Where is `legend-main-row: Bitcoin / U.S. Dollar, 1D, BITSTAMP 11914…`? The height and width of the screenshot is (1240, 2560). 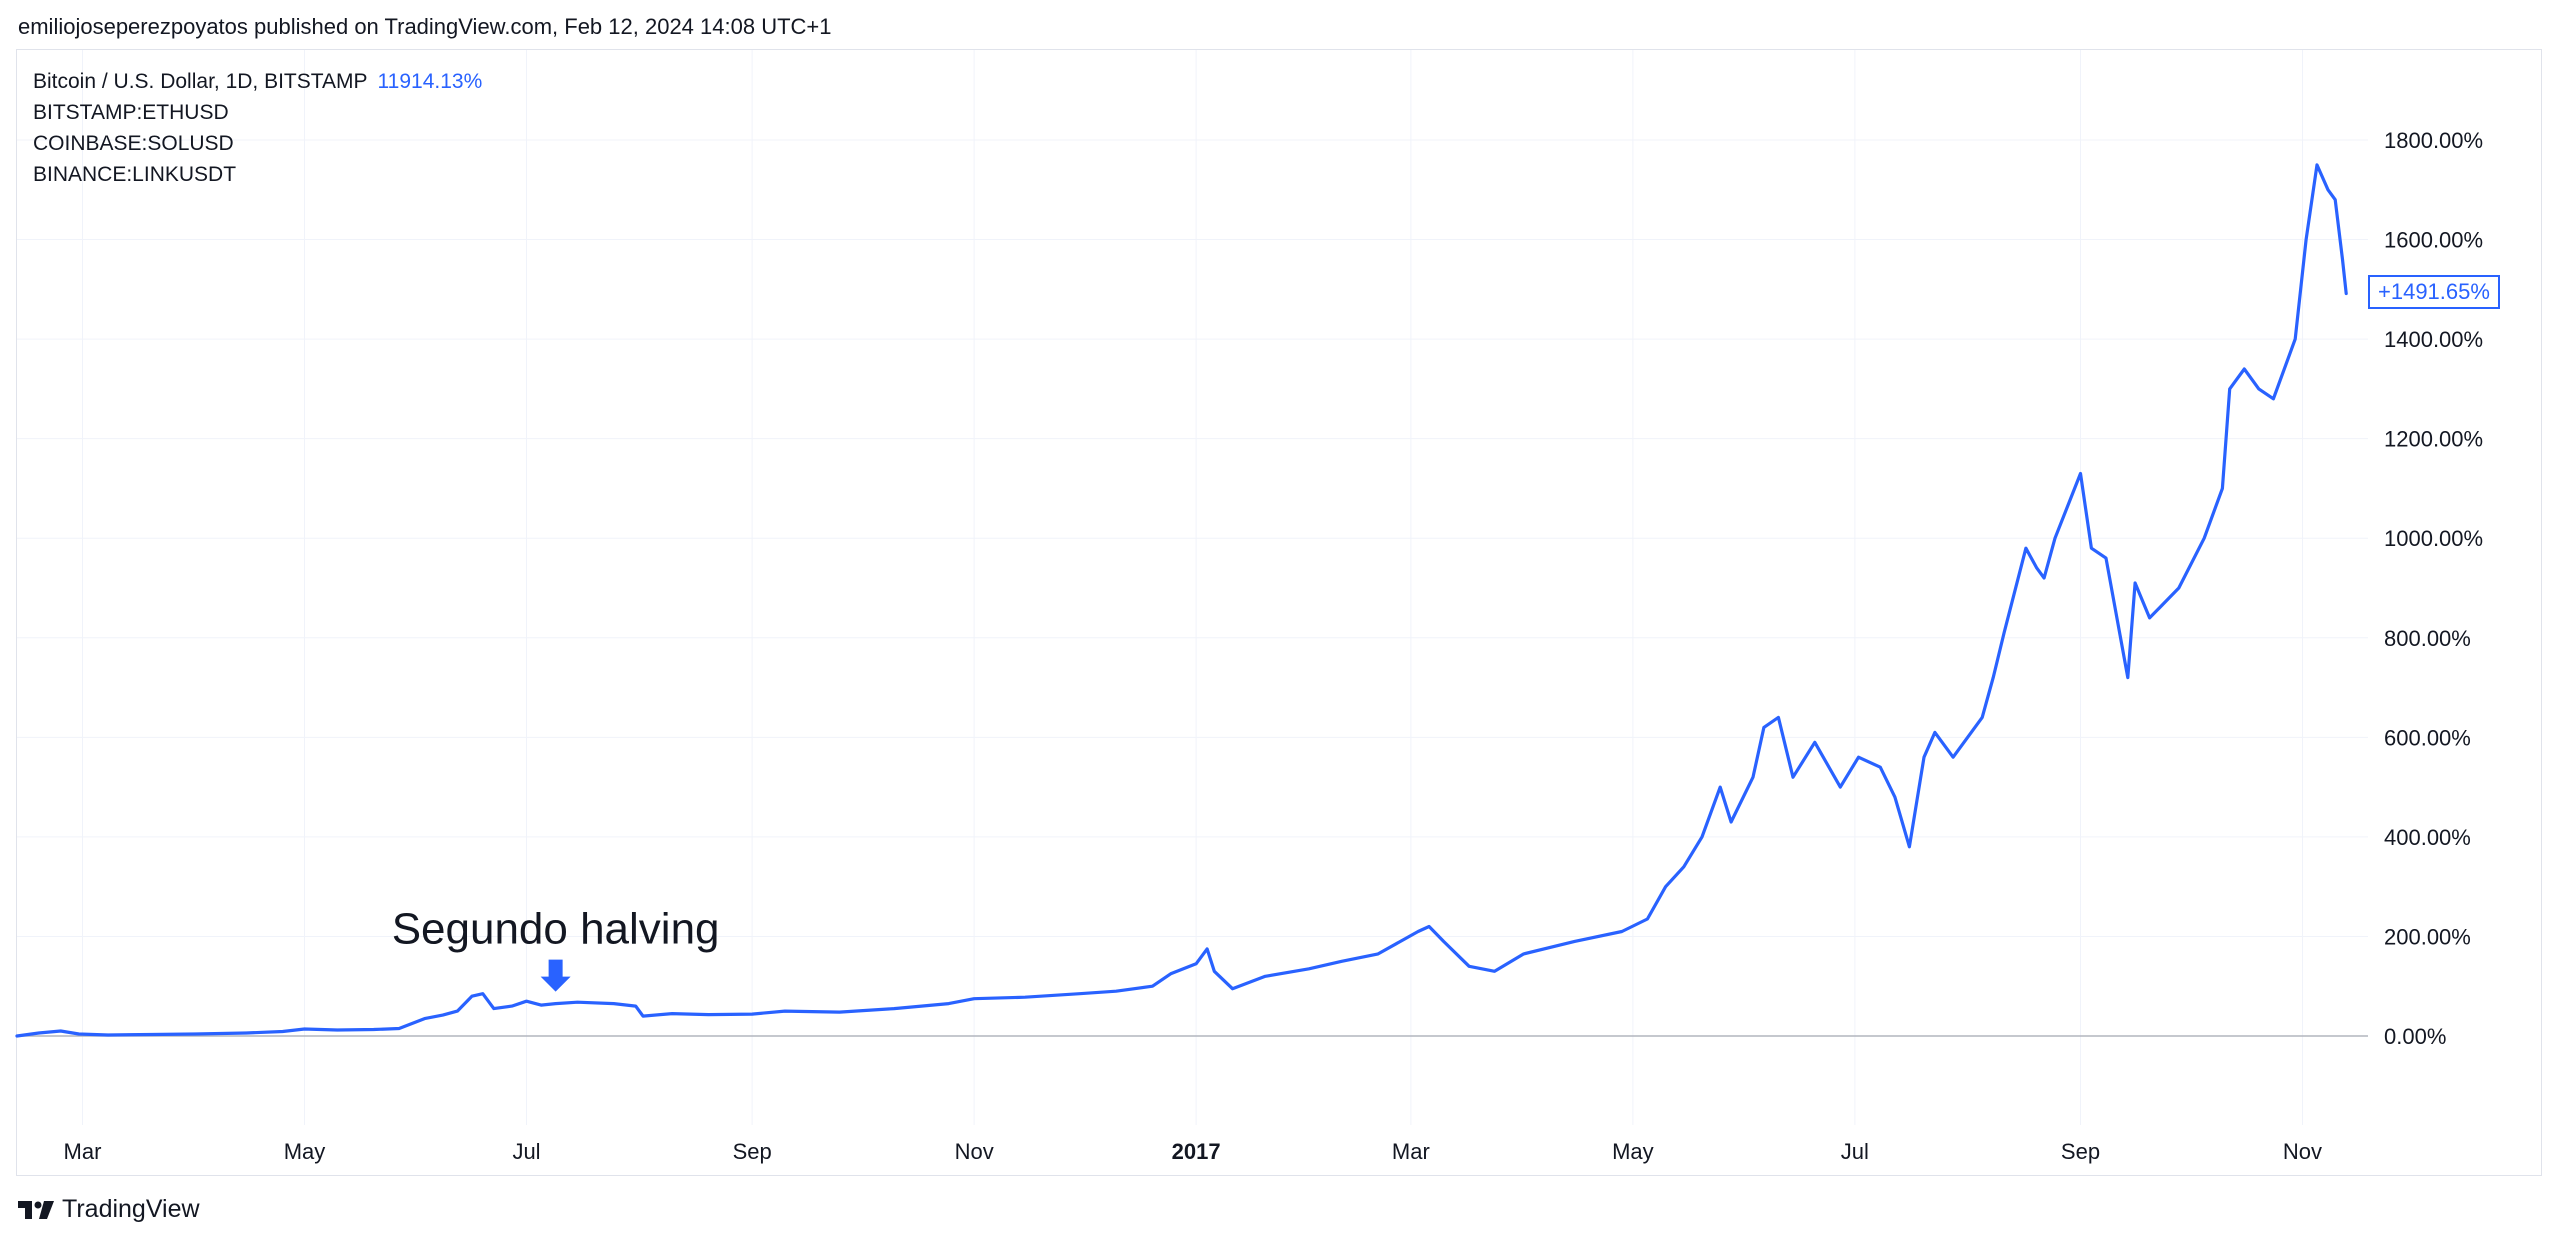 legend-main-row: Bitcoin / U.S. Dollar, 1D, BITSTAMP 11914… is located at coordinates (257, 81).